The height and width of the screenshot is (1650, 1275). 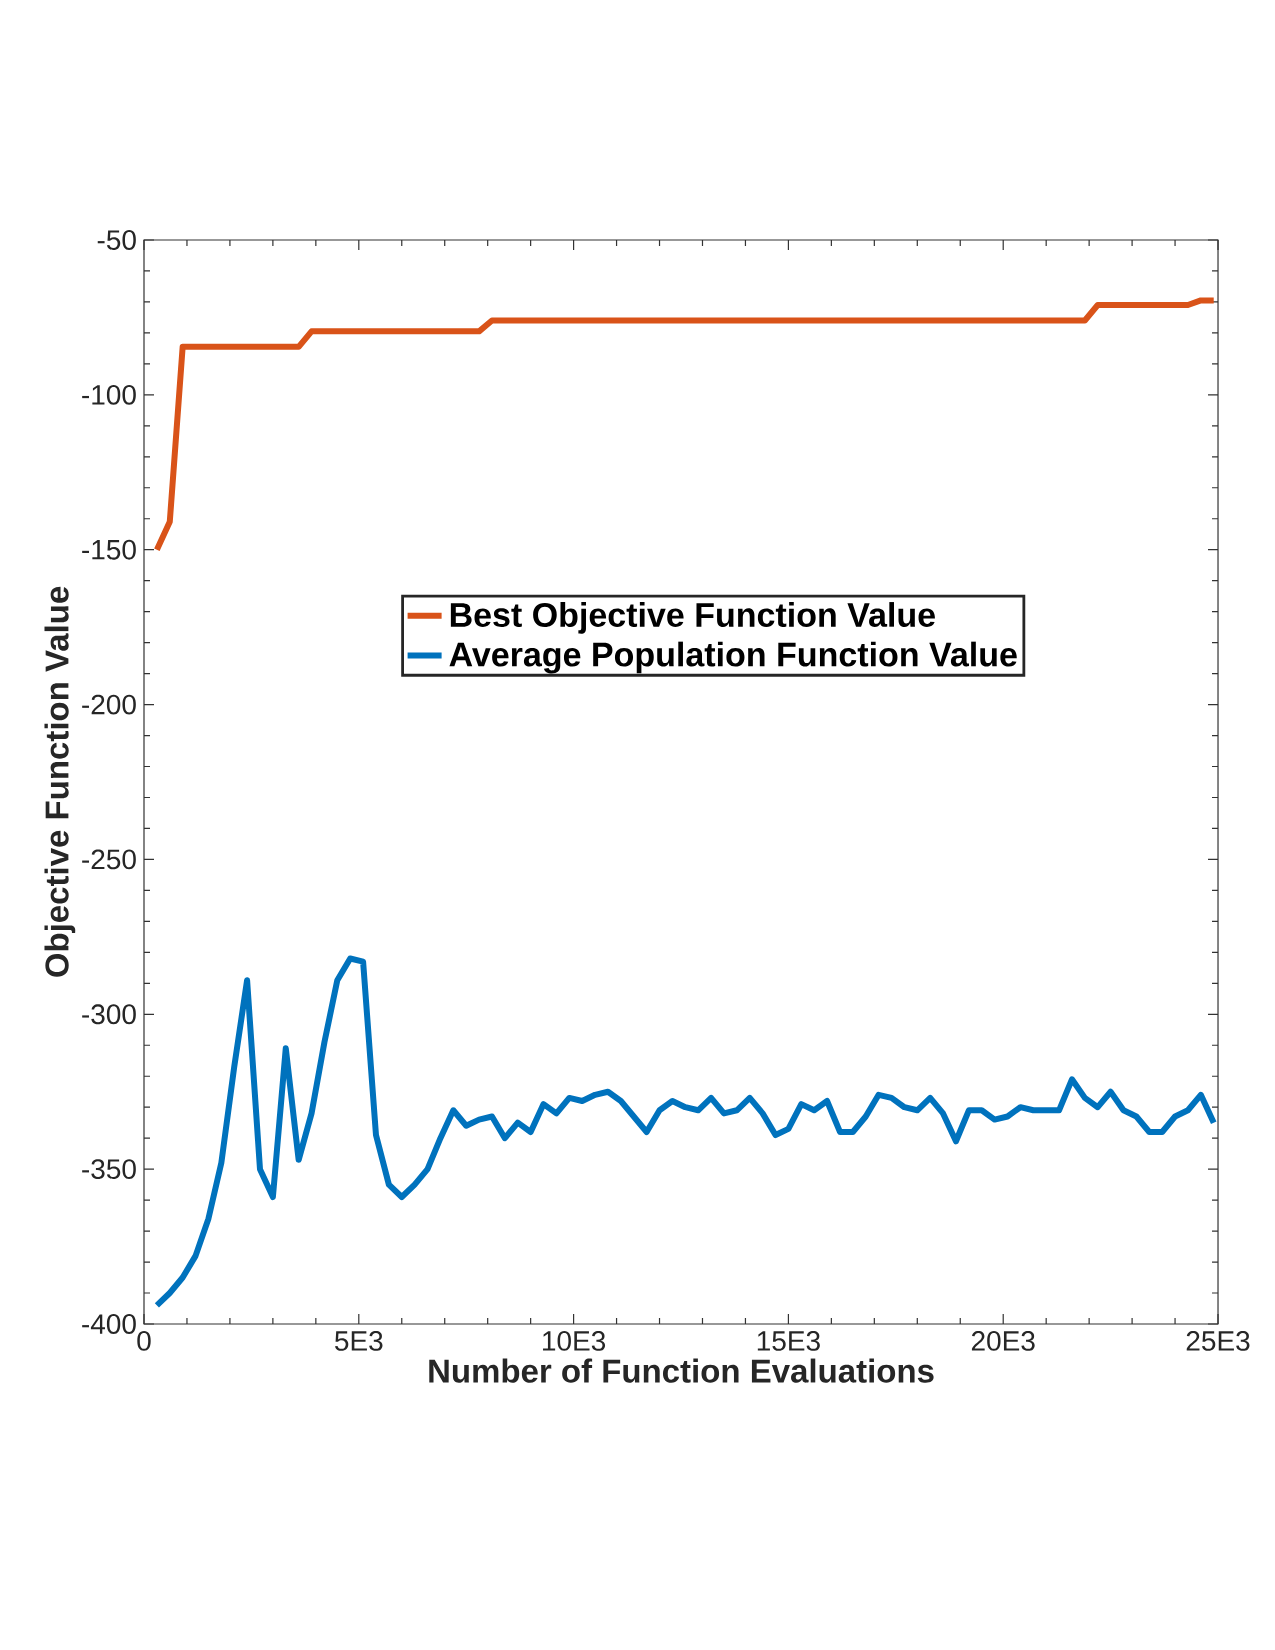 What do you see at coordinates (574, 1341) in the screenshot?
I see `x-tick-label: 10E3` at bounding box center [574, 1341].